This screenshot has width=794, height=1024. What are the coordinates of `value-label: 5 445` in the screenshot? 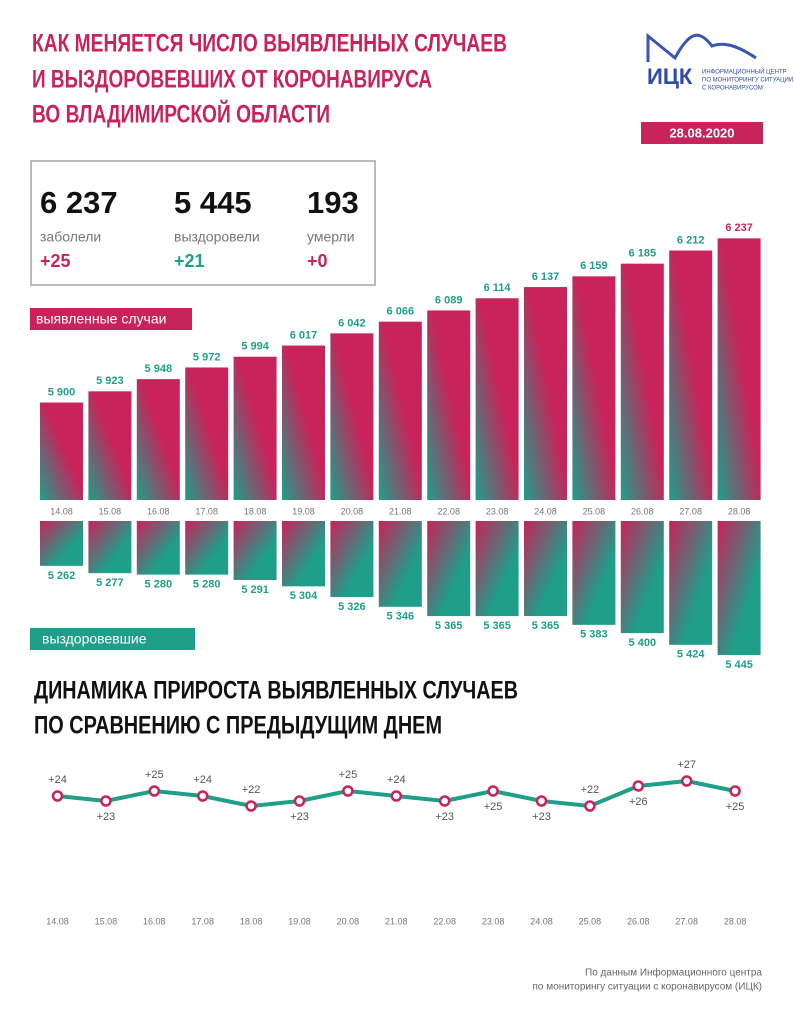 It's located at (739, 665).